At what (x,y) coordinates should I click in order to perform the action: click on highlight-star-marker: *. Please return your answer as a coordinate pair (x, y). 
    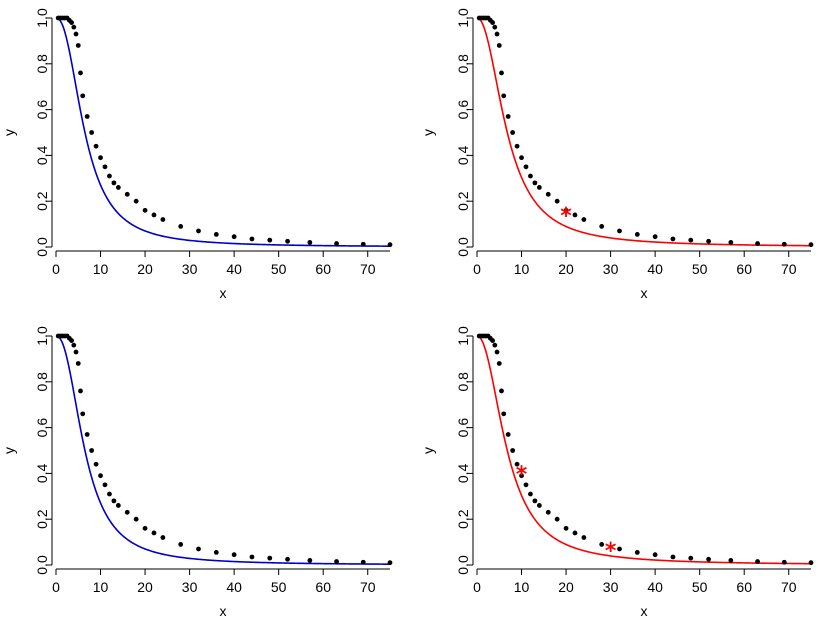
    Looking at the image, I should click on (611, 551).